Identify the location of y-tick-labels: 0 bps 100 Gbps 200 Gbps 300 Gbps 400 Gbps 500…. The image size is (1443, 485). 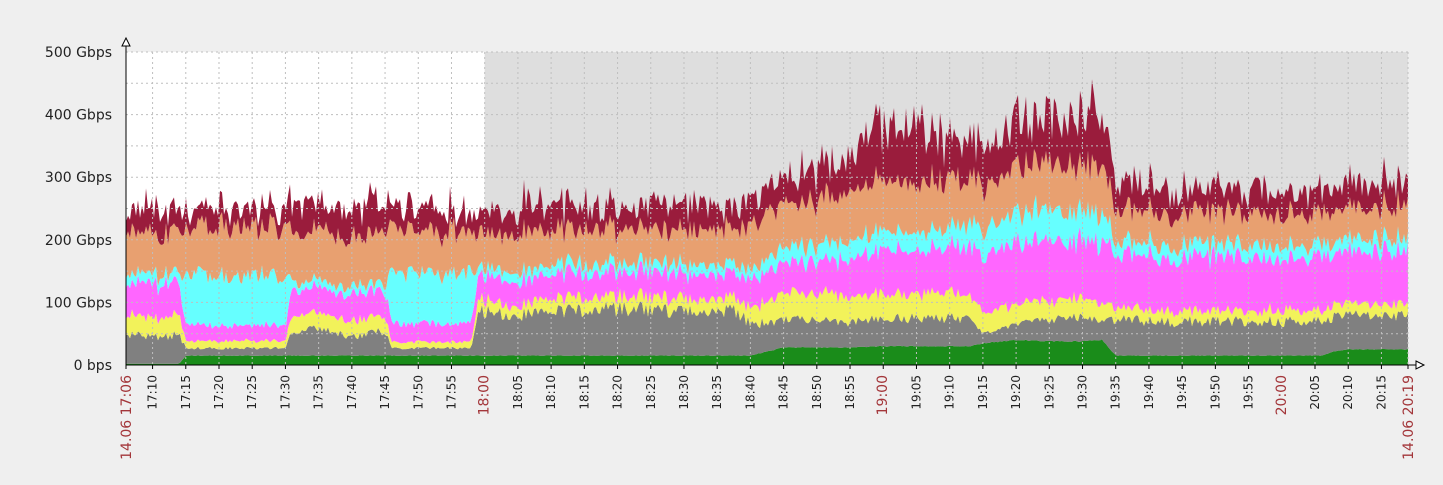
(78, 209).